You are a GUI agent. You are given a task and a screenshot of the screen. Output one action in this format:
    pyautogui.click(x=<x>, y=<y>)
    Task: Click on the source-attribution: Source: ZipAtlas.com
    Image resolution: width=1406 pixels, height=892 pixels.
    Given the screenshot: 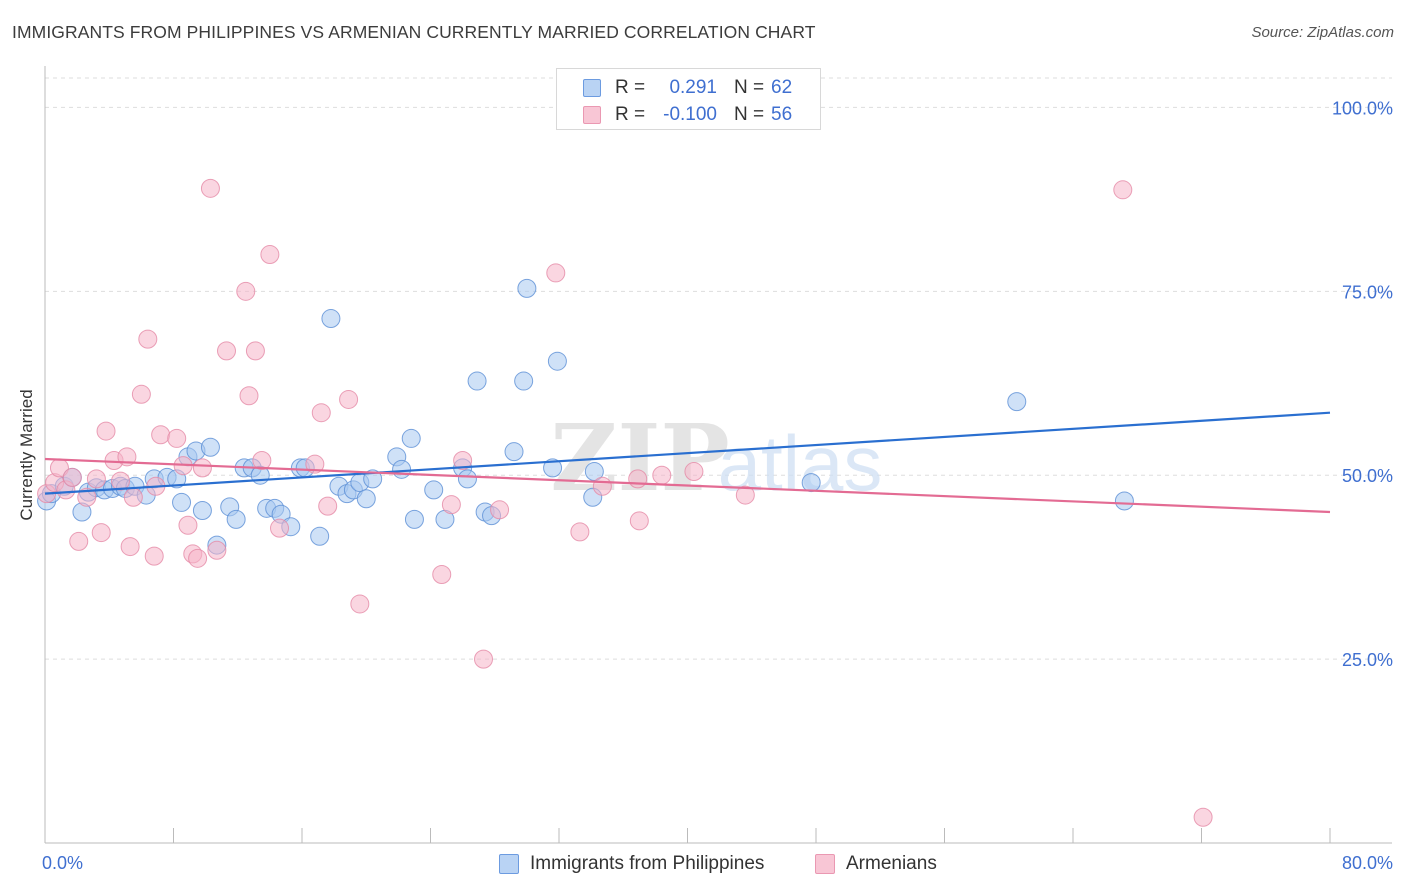 What is the action you would take?
    pyautogui.click(x=1322, y=32)
    